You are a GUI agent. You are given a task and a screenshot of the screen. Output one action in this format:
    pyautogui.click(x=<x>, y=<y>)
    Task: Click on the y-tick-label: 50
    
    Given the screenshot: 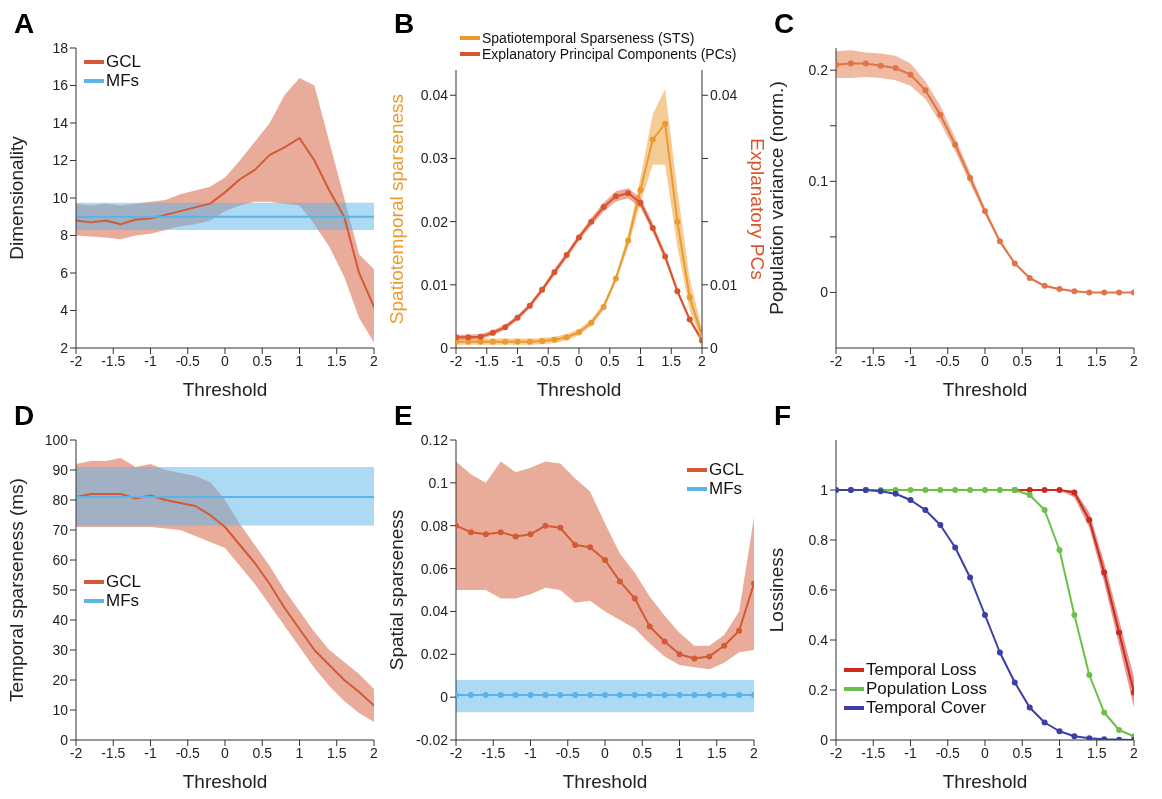 What is the action you would take?
    pyautogui.click(x=60, y=589)
    